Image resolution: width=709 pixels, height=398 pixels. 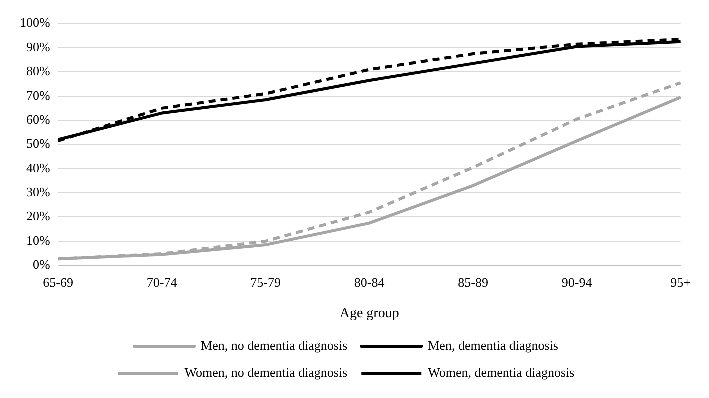 I want to click on y-tick-label: 90%, so click(x=38, y=46).